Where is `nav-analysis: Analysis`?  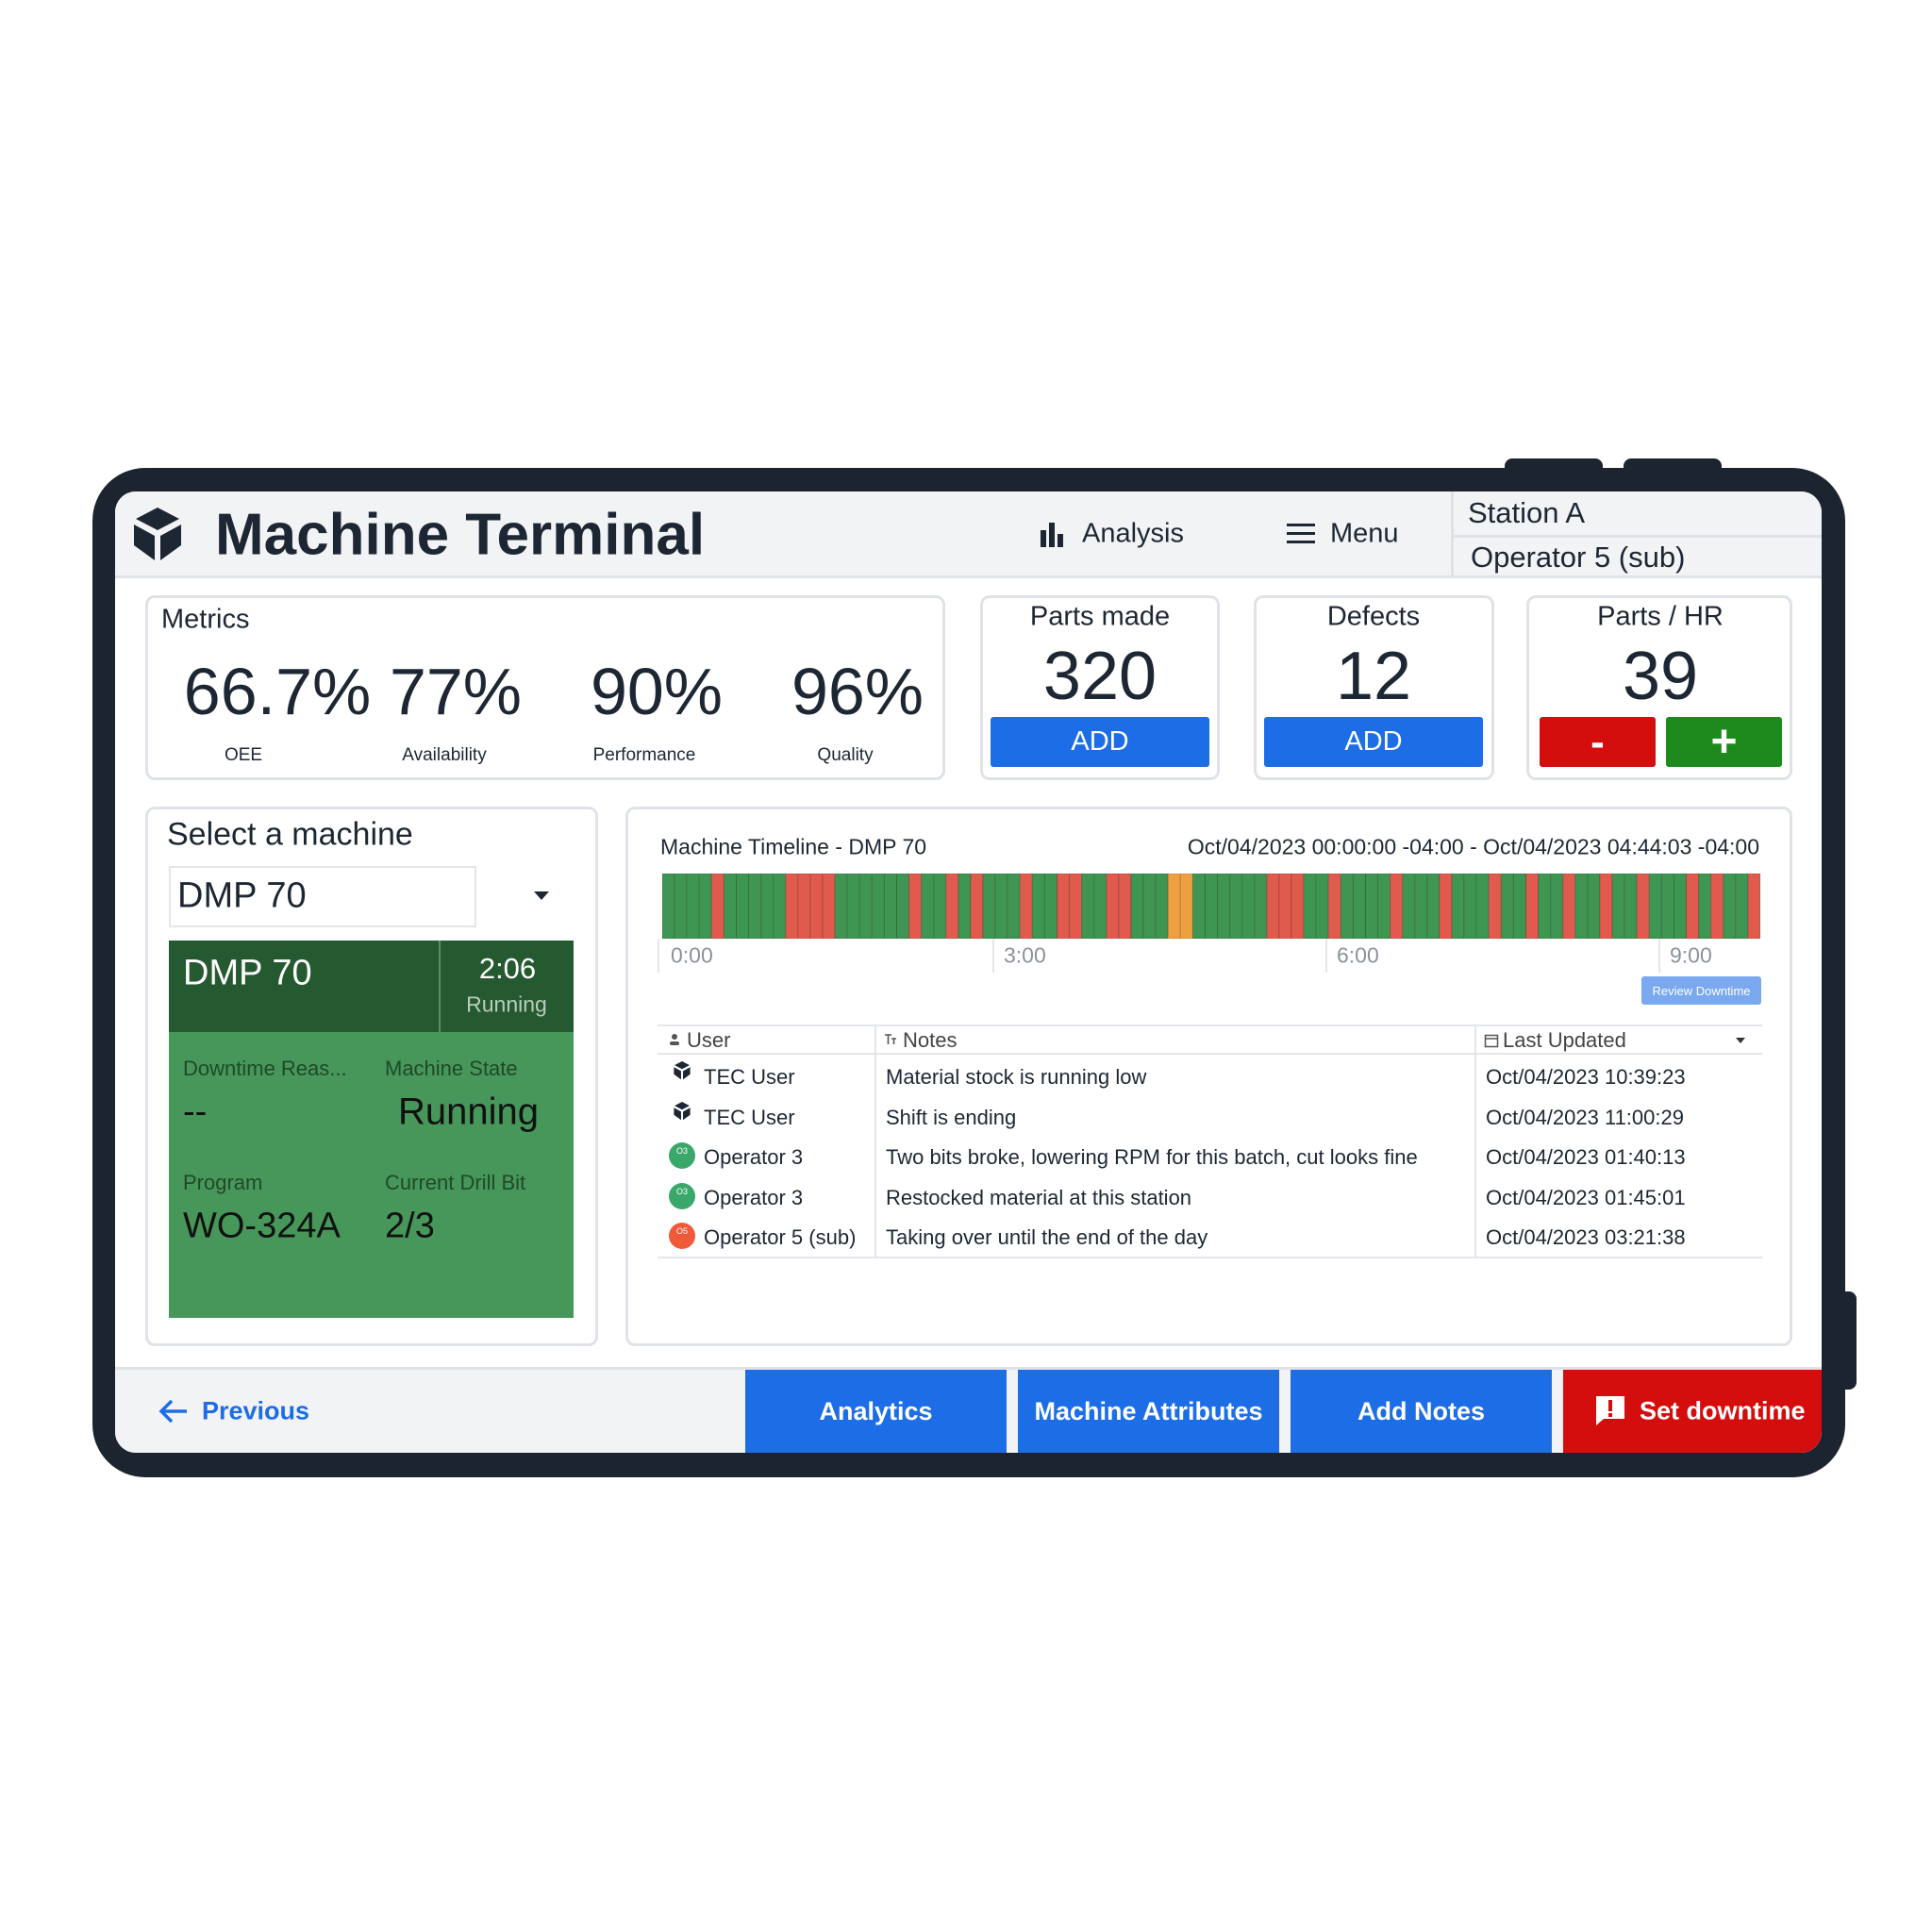
nav-analysis: Analysis is located at coordinates (1133, 534).